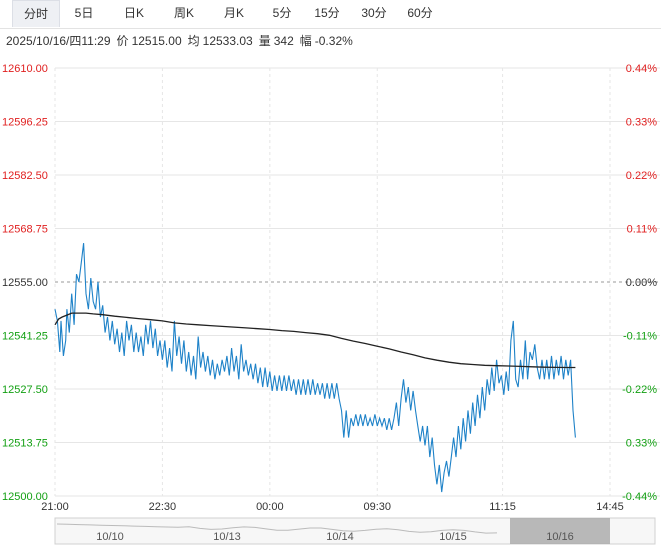 The height and width of the screenshot is (547, 661). I want to click on y-tick-right: 0.00%, so click(641, 283).